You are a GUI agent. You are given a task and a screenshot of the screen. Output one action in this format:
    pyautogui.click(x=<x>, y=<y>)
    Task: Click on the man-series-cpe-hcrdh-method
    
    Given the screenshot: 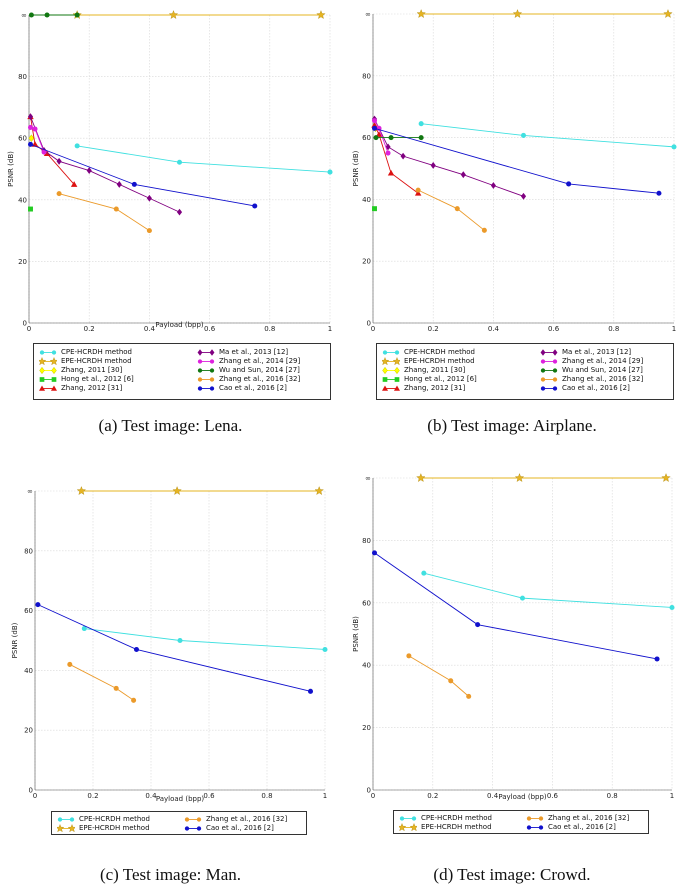 What is the action you would take?
    pyautogui.click(x=204, y=639)
    